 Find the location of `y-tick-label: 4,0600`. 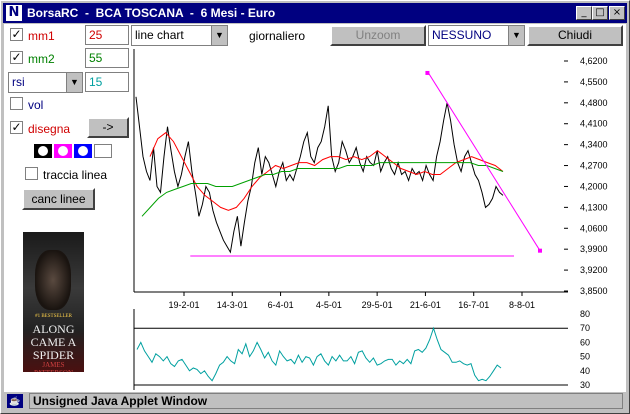

y-tick-label: 4,0600 is located at coordinates (594, 228).